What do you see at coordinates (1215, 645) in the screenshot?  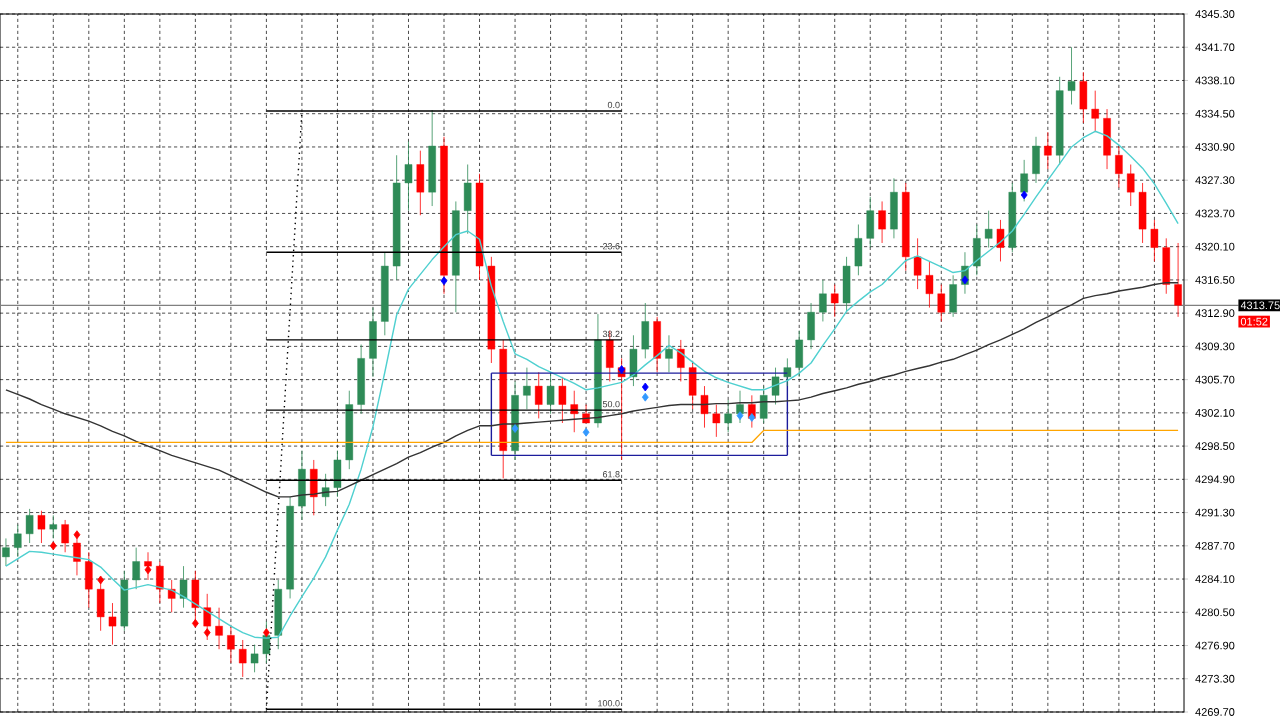 I see `y-tick-label: 4276.90` at bounding box center [1215, 645].